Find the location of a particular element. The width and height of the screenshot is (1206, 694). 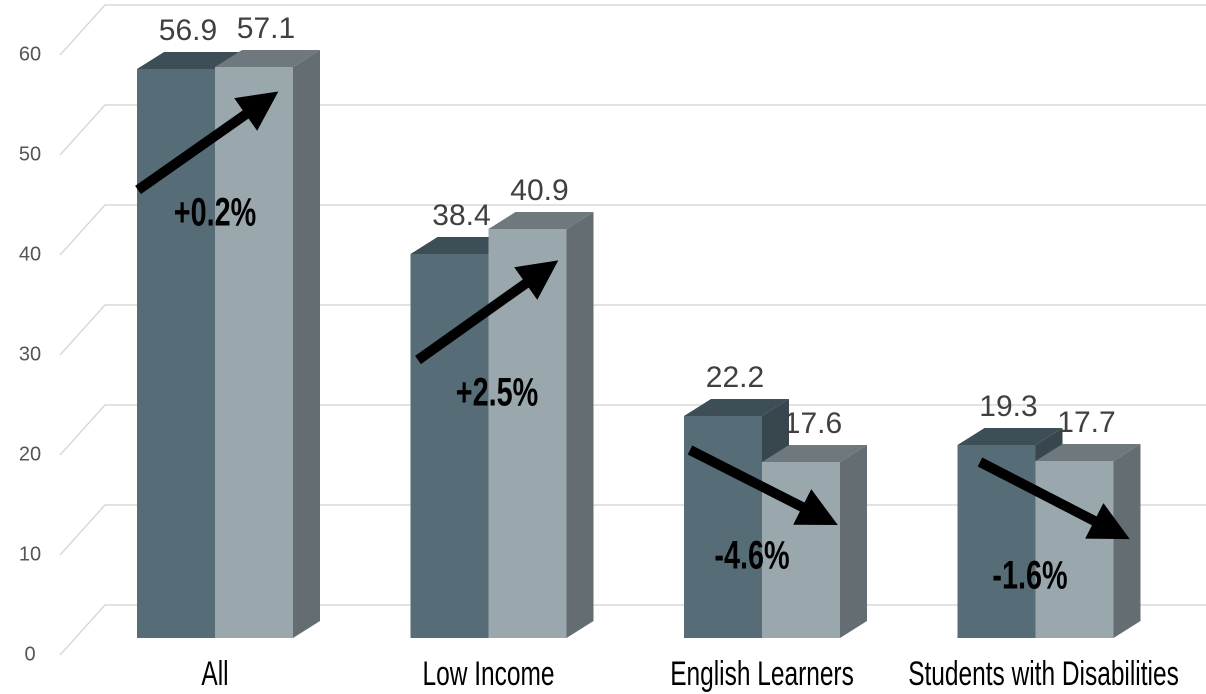

y-tick-label: 60 is located at coordinates (30, 54).